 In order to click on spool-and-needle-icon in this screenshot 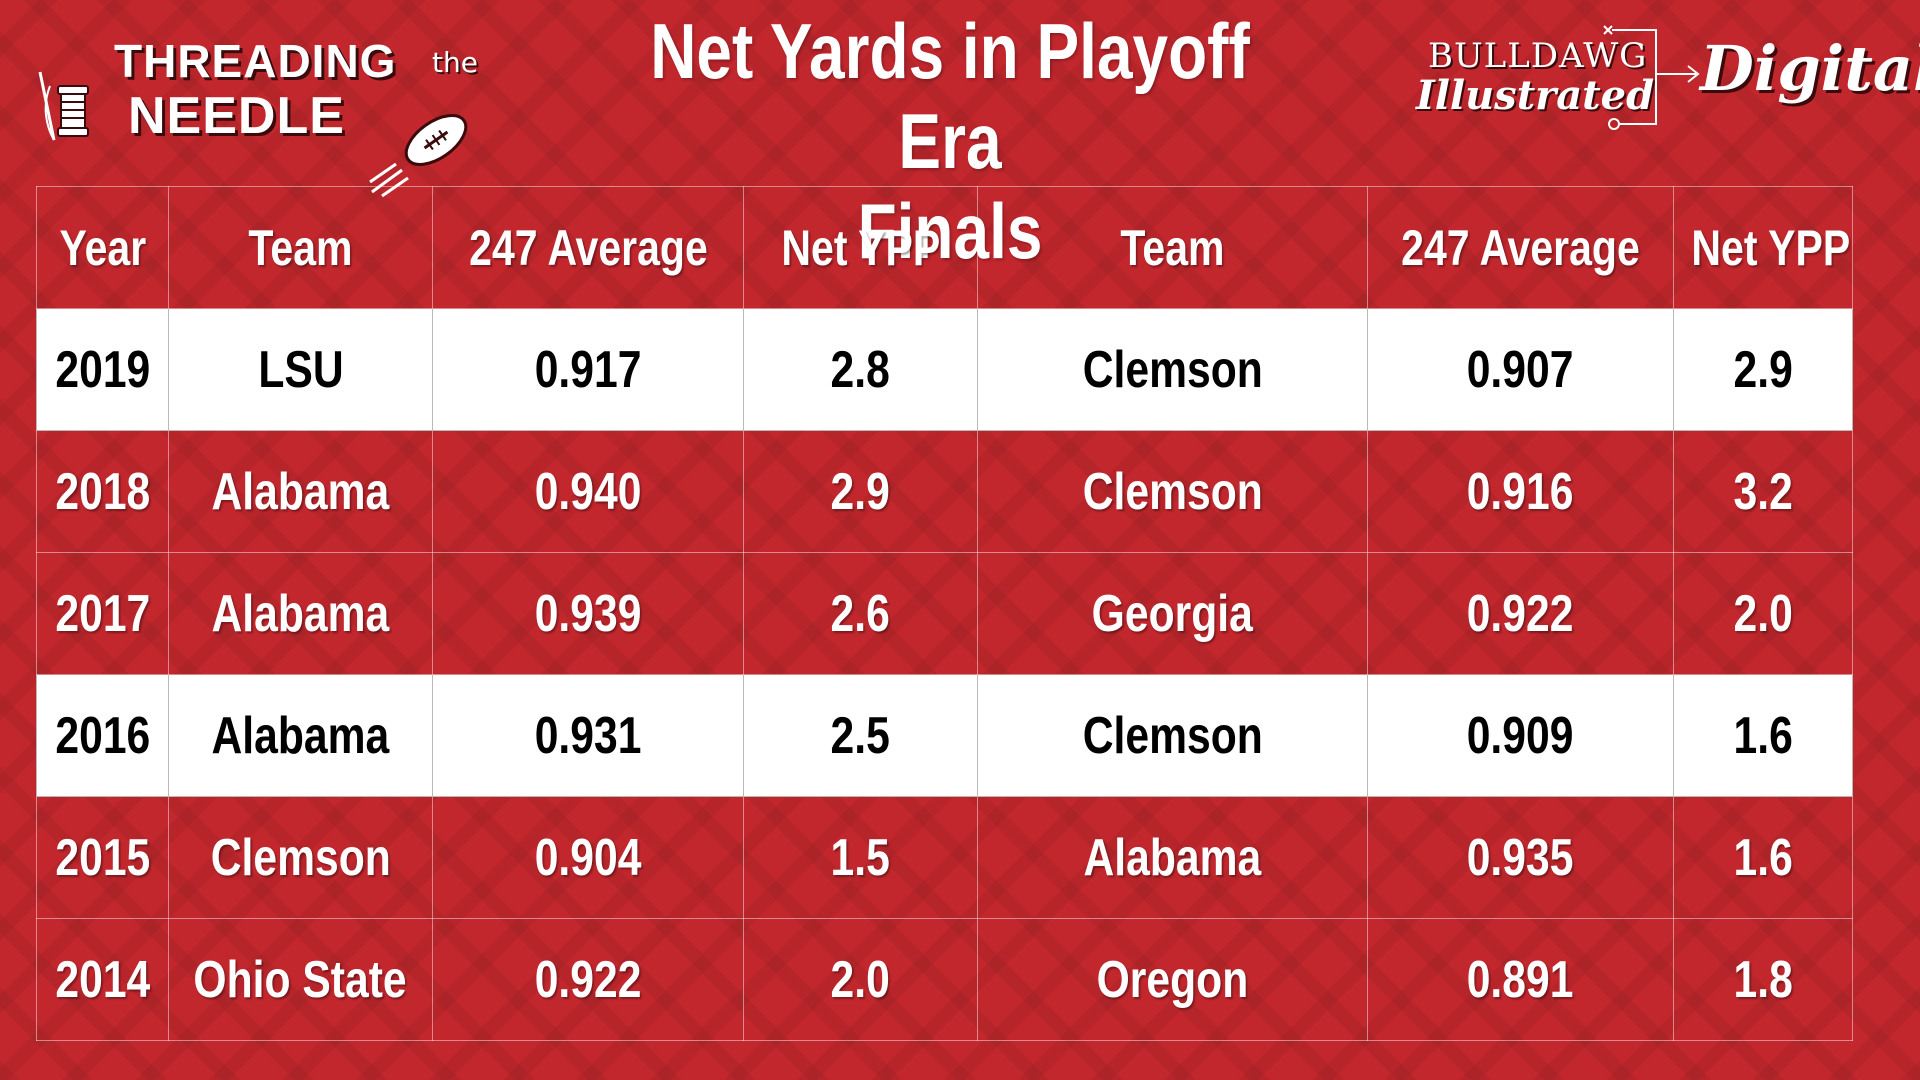, I will do `click(63, 106)`.